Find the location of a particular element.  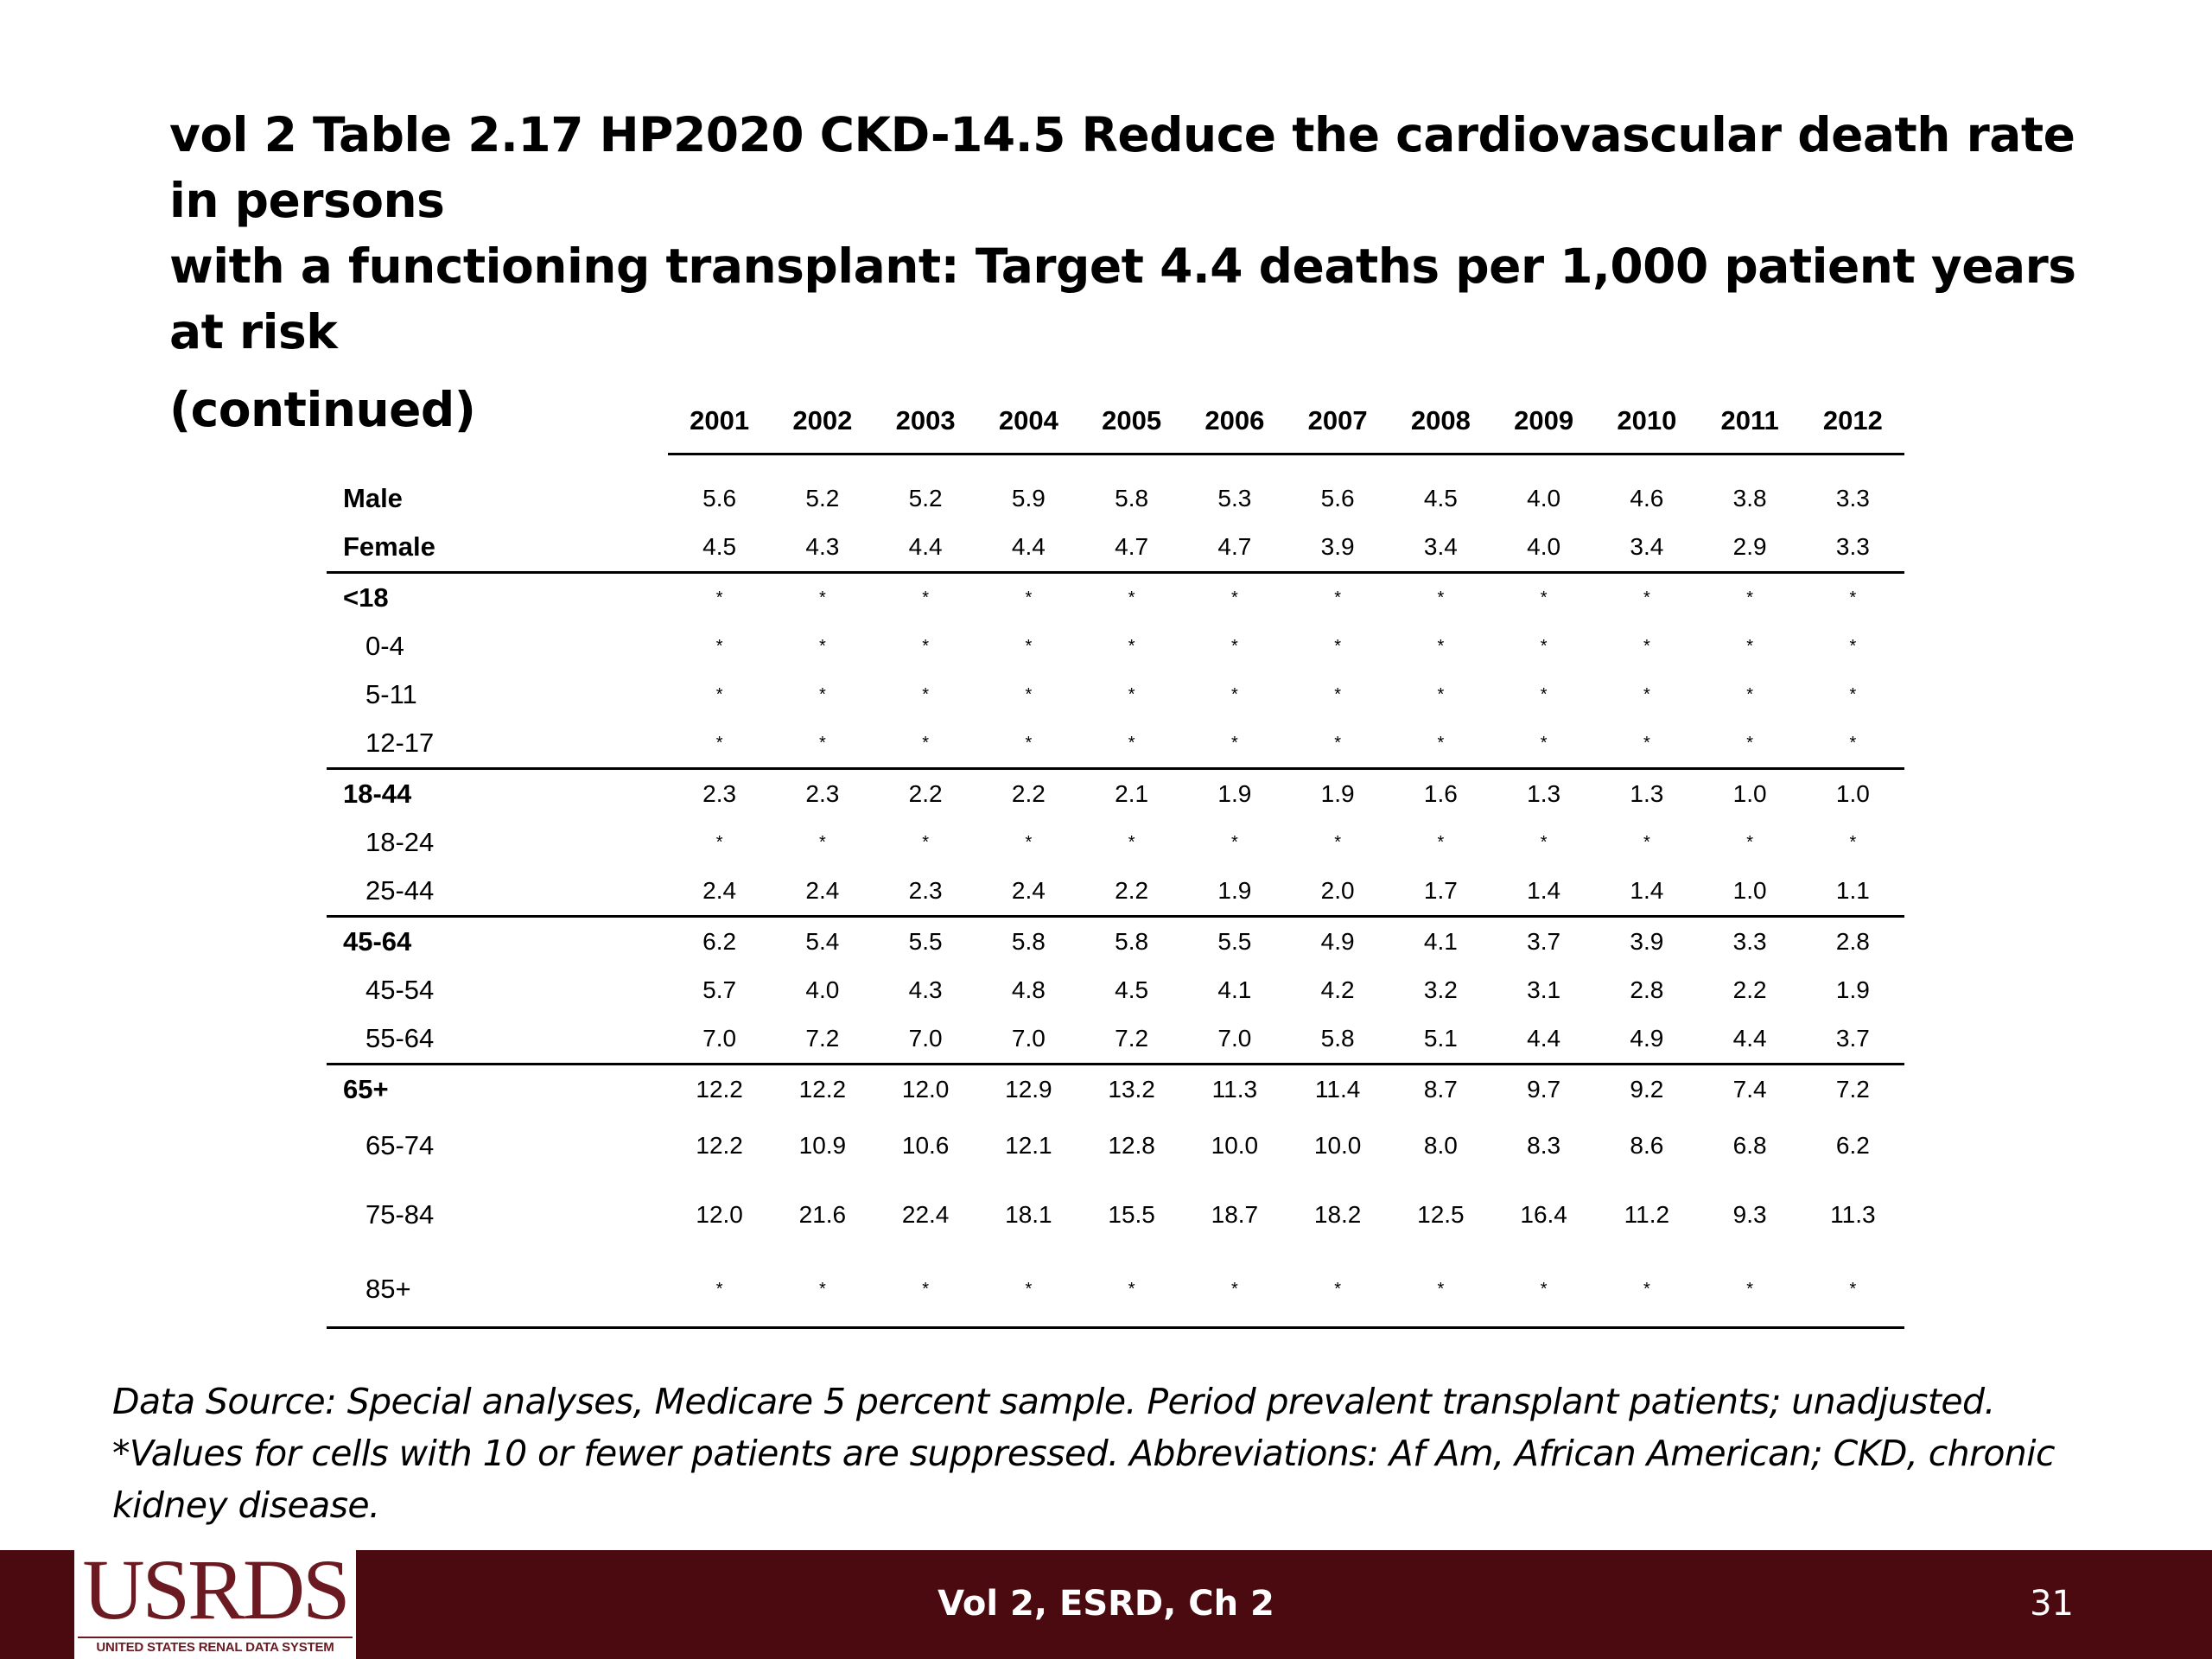

table-cell: 4.9 is located at coordinates (1647, 1038).